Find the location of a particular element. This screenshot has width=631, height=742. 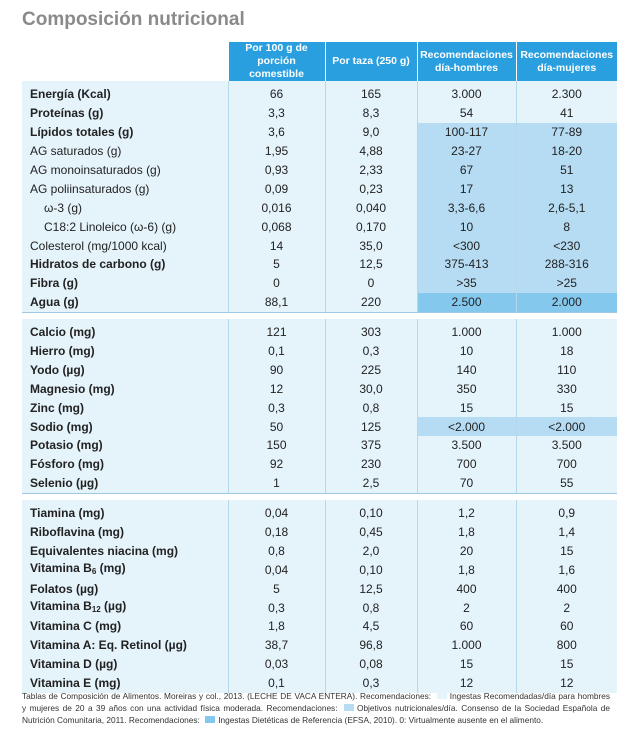

value-rec-men: 1,8 is located at coordinates (466, 570).